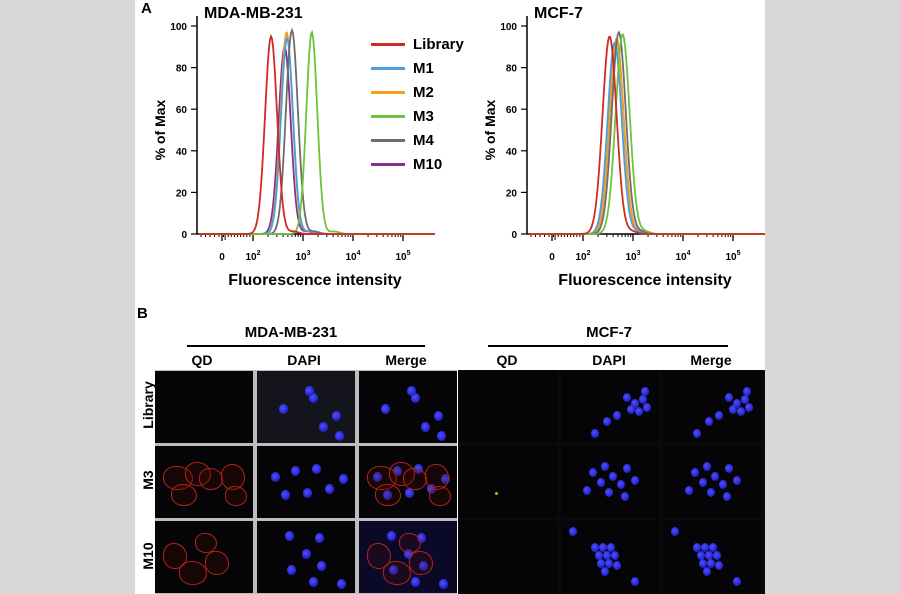  I want to click on legend-entry: M4, so click(426, 140).